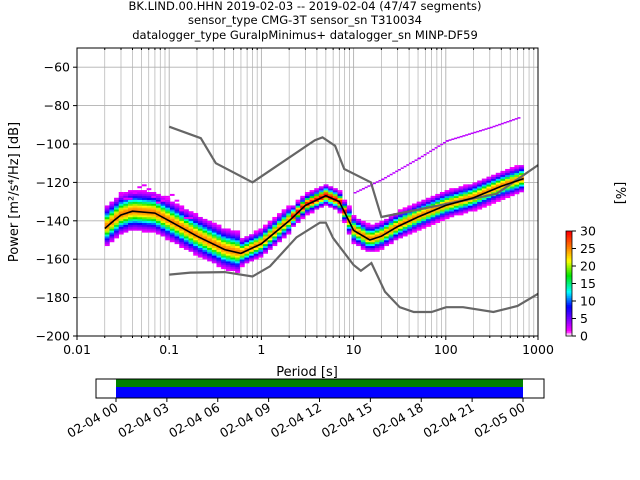  Describe the element at coordinates (53, 297) in the screenshot. I see `y-tick-label: −180` at that location.